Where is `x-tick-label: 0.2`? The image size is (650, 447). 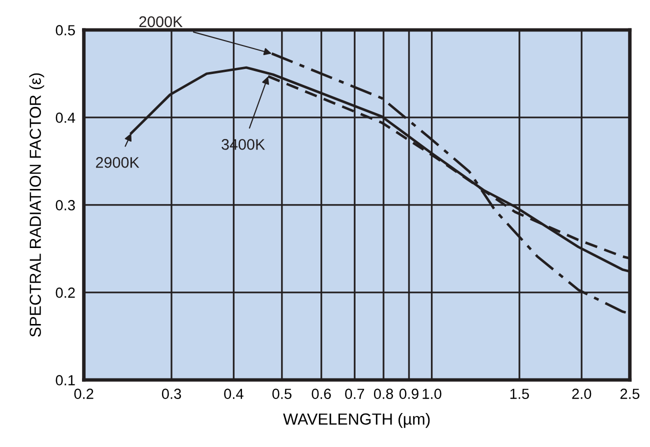 x-tick-label: 0.2 is located at coordinates (84, 393).